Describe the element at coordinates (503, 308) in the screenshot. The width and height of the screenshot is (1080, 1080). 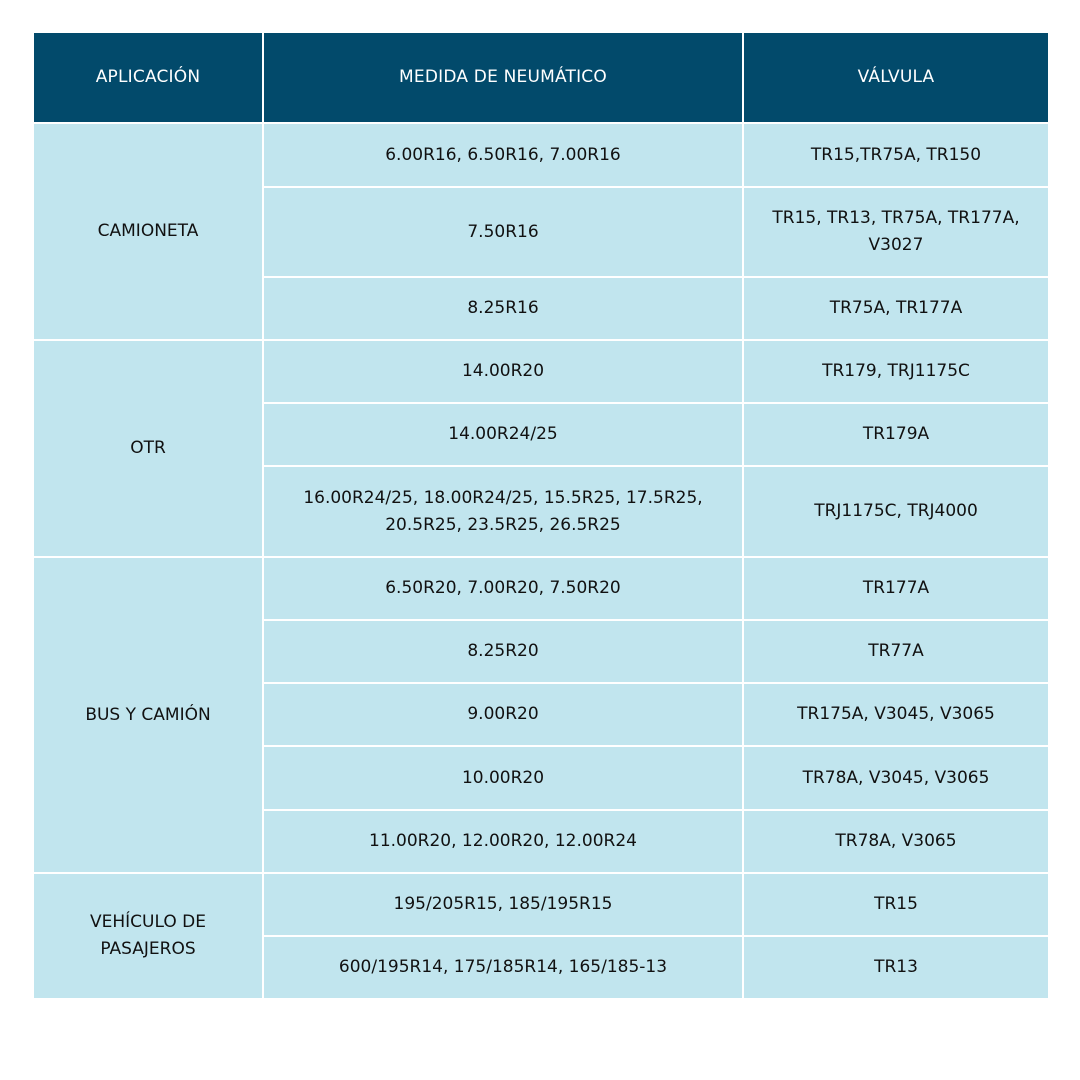
I see `tire-size-cell: 8.25R16` at that location.